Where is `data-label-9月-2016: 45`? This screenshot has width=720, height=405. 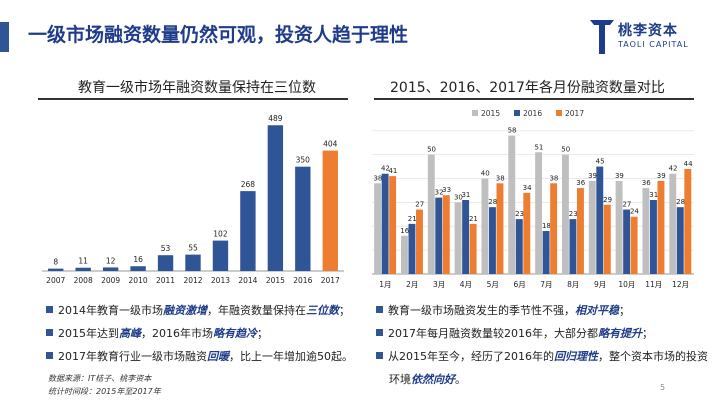 data-label-9月-2016: 45 is located at coordinates (600, 162).